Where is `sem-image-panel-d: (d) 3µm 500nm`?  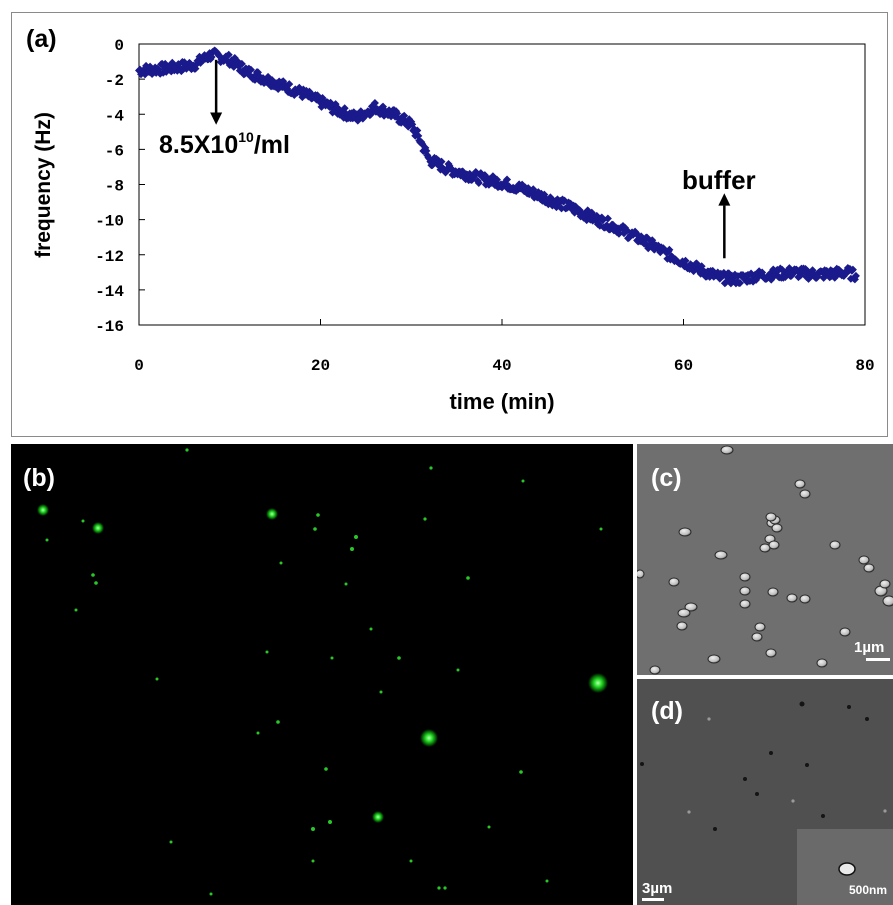 sem-image-panel-d: (d) 3µm 500nm is located at coordinates (765, 792).